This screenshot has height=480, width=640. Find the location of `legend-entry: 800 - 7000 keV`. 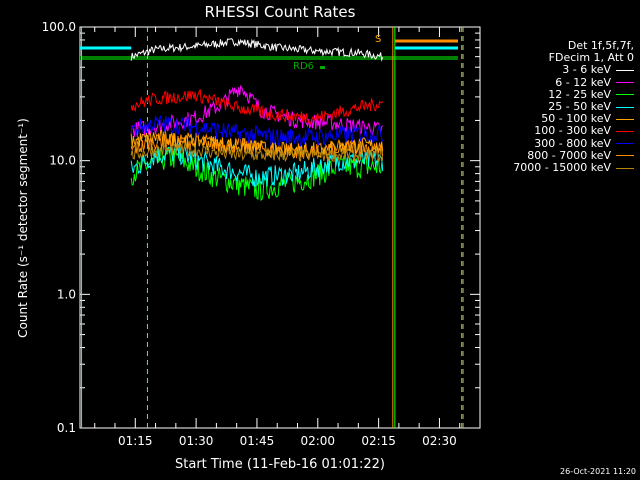

legend-entry: 800 - 7000 keV is located at coordinates (559, 155).